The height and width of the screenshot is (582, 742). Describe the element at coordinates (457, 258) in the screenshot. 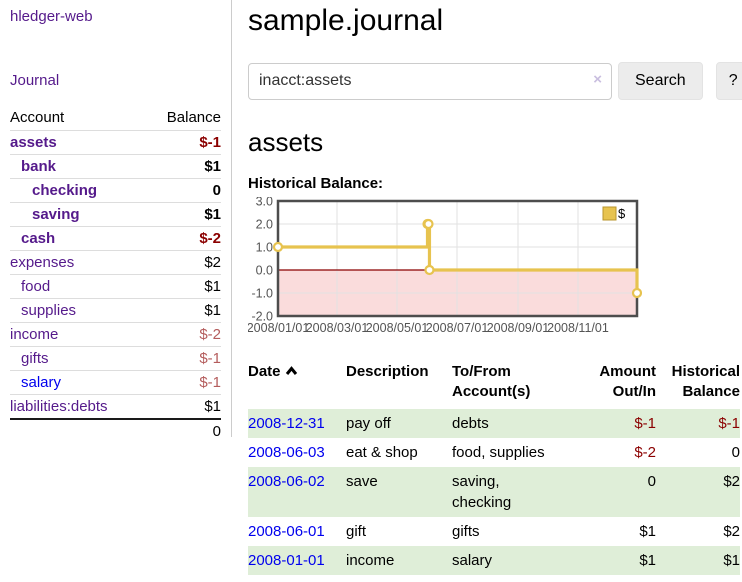

I see `chart-border` at that location.